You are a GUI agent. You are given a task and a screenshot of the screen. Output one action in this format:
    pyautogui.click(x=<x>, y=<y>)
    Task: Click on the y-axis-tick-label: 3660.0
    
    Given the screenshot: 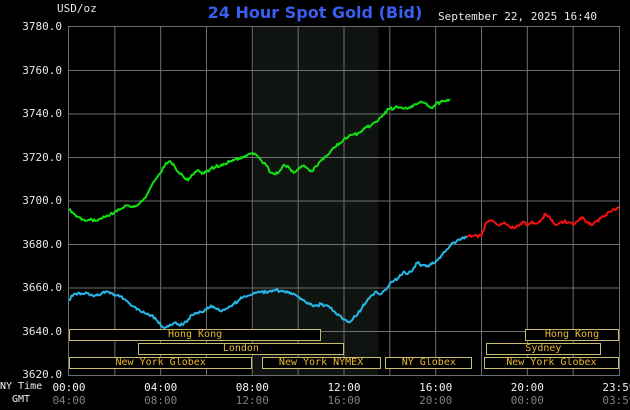 What is the action you would take?
    pyautogui.click(x=42, y=287)
    